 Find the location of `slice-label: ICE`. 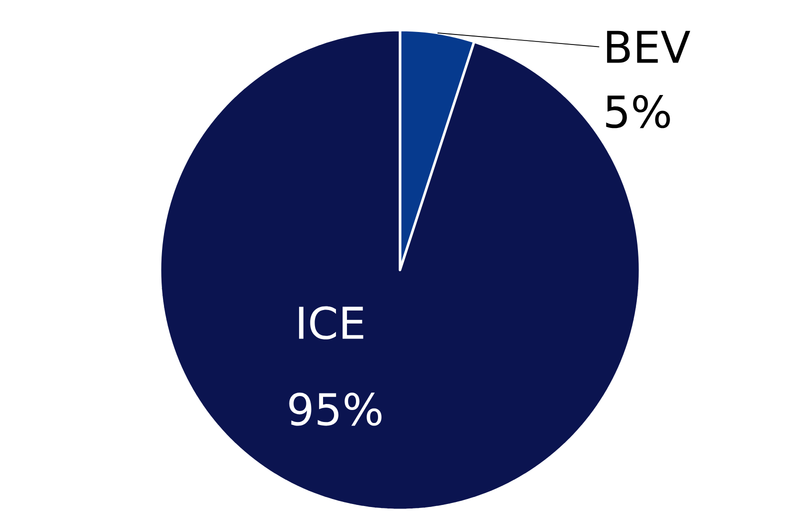

slice-label: ICE is located at coordinates (331, 323).